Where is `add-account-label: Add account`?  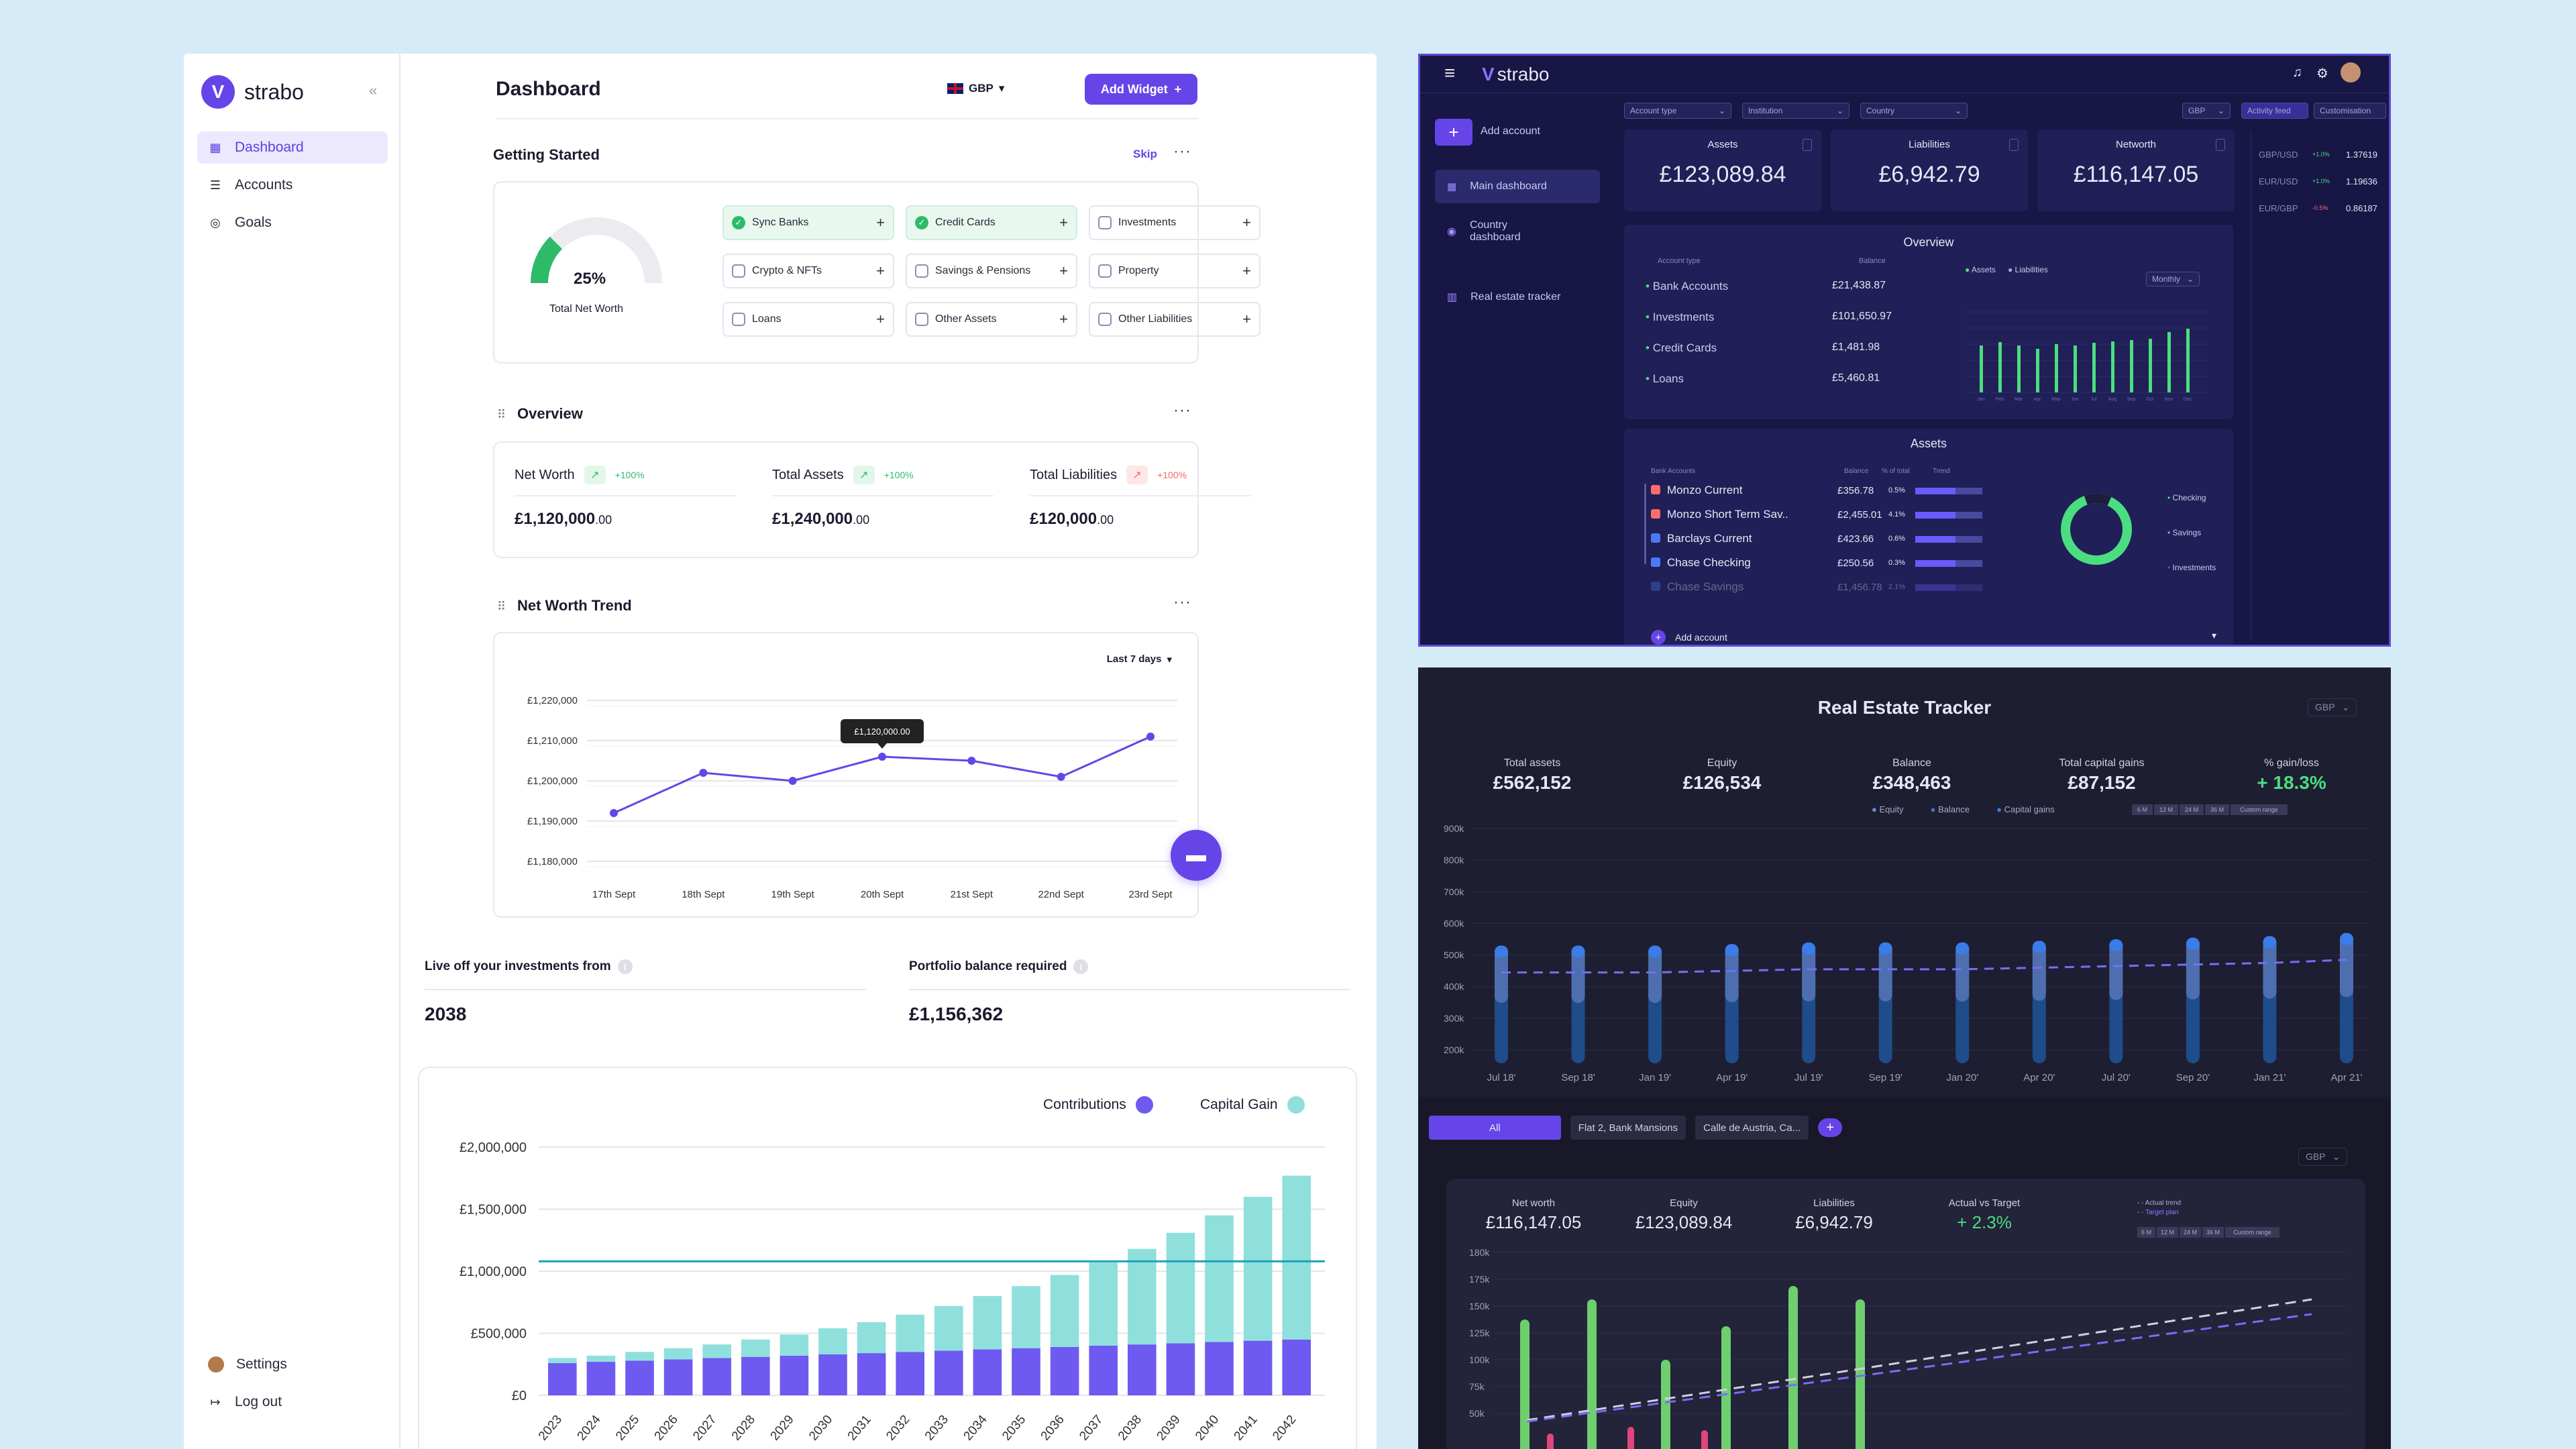
add-account-label: Add account is located at coordinates (1510, 131).